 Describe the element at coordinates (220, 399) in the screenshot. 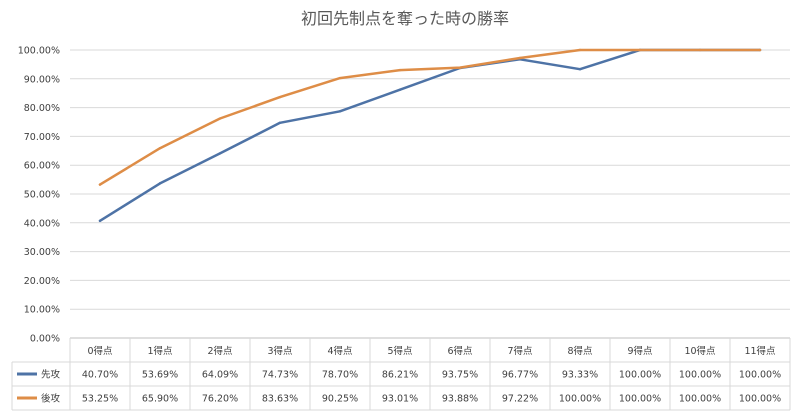

I see `data-label: 76.20%` at that location.